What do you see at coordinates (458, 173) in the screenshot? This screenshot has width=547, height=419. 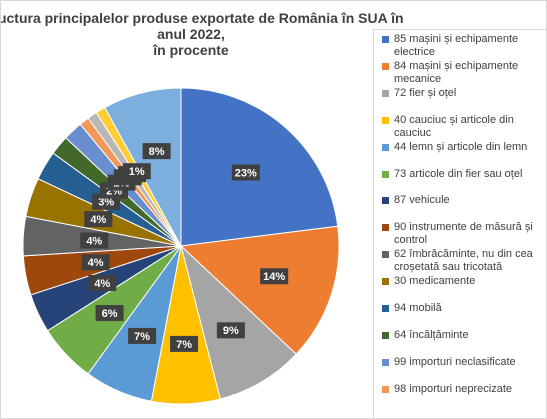 I see `legend-text: 73 articole din fier sau oțel` at bounding box center [458, 173].